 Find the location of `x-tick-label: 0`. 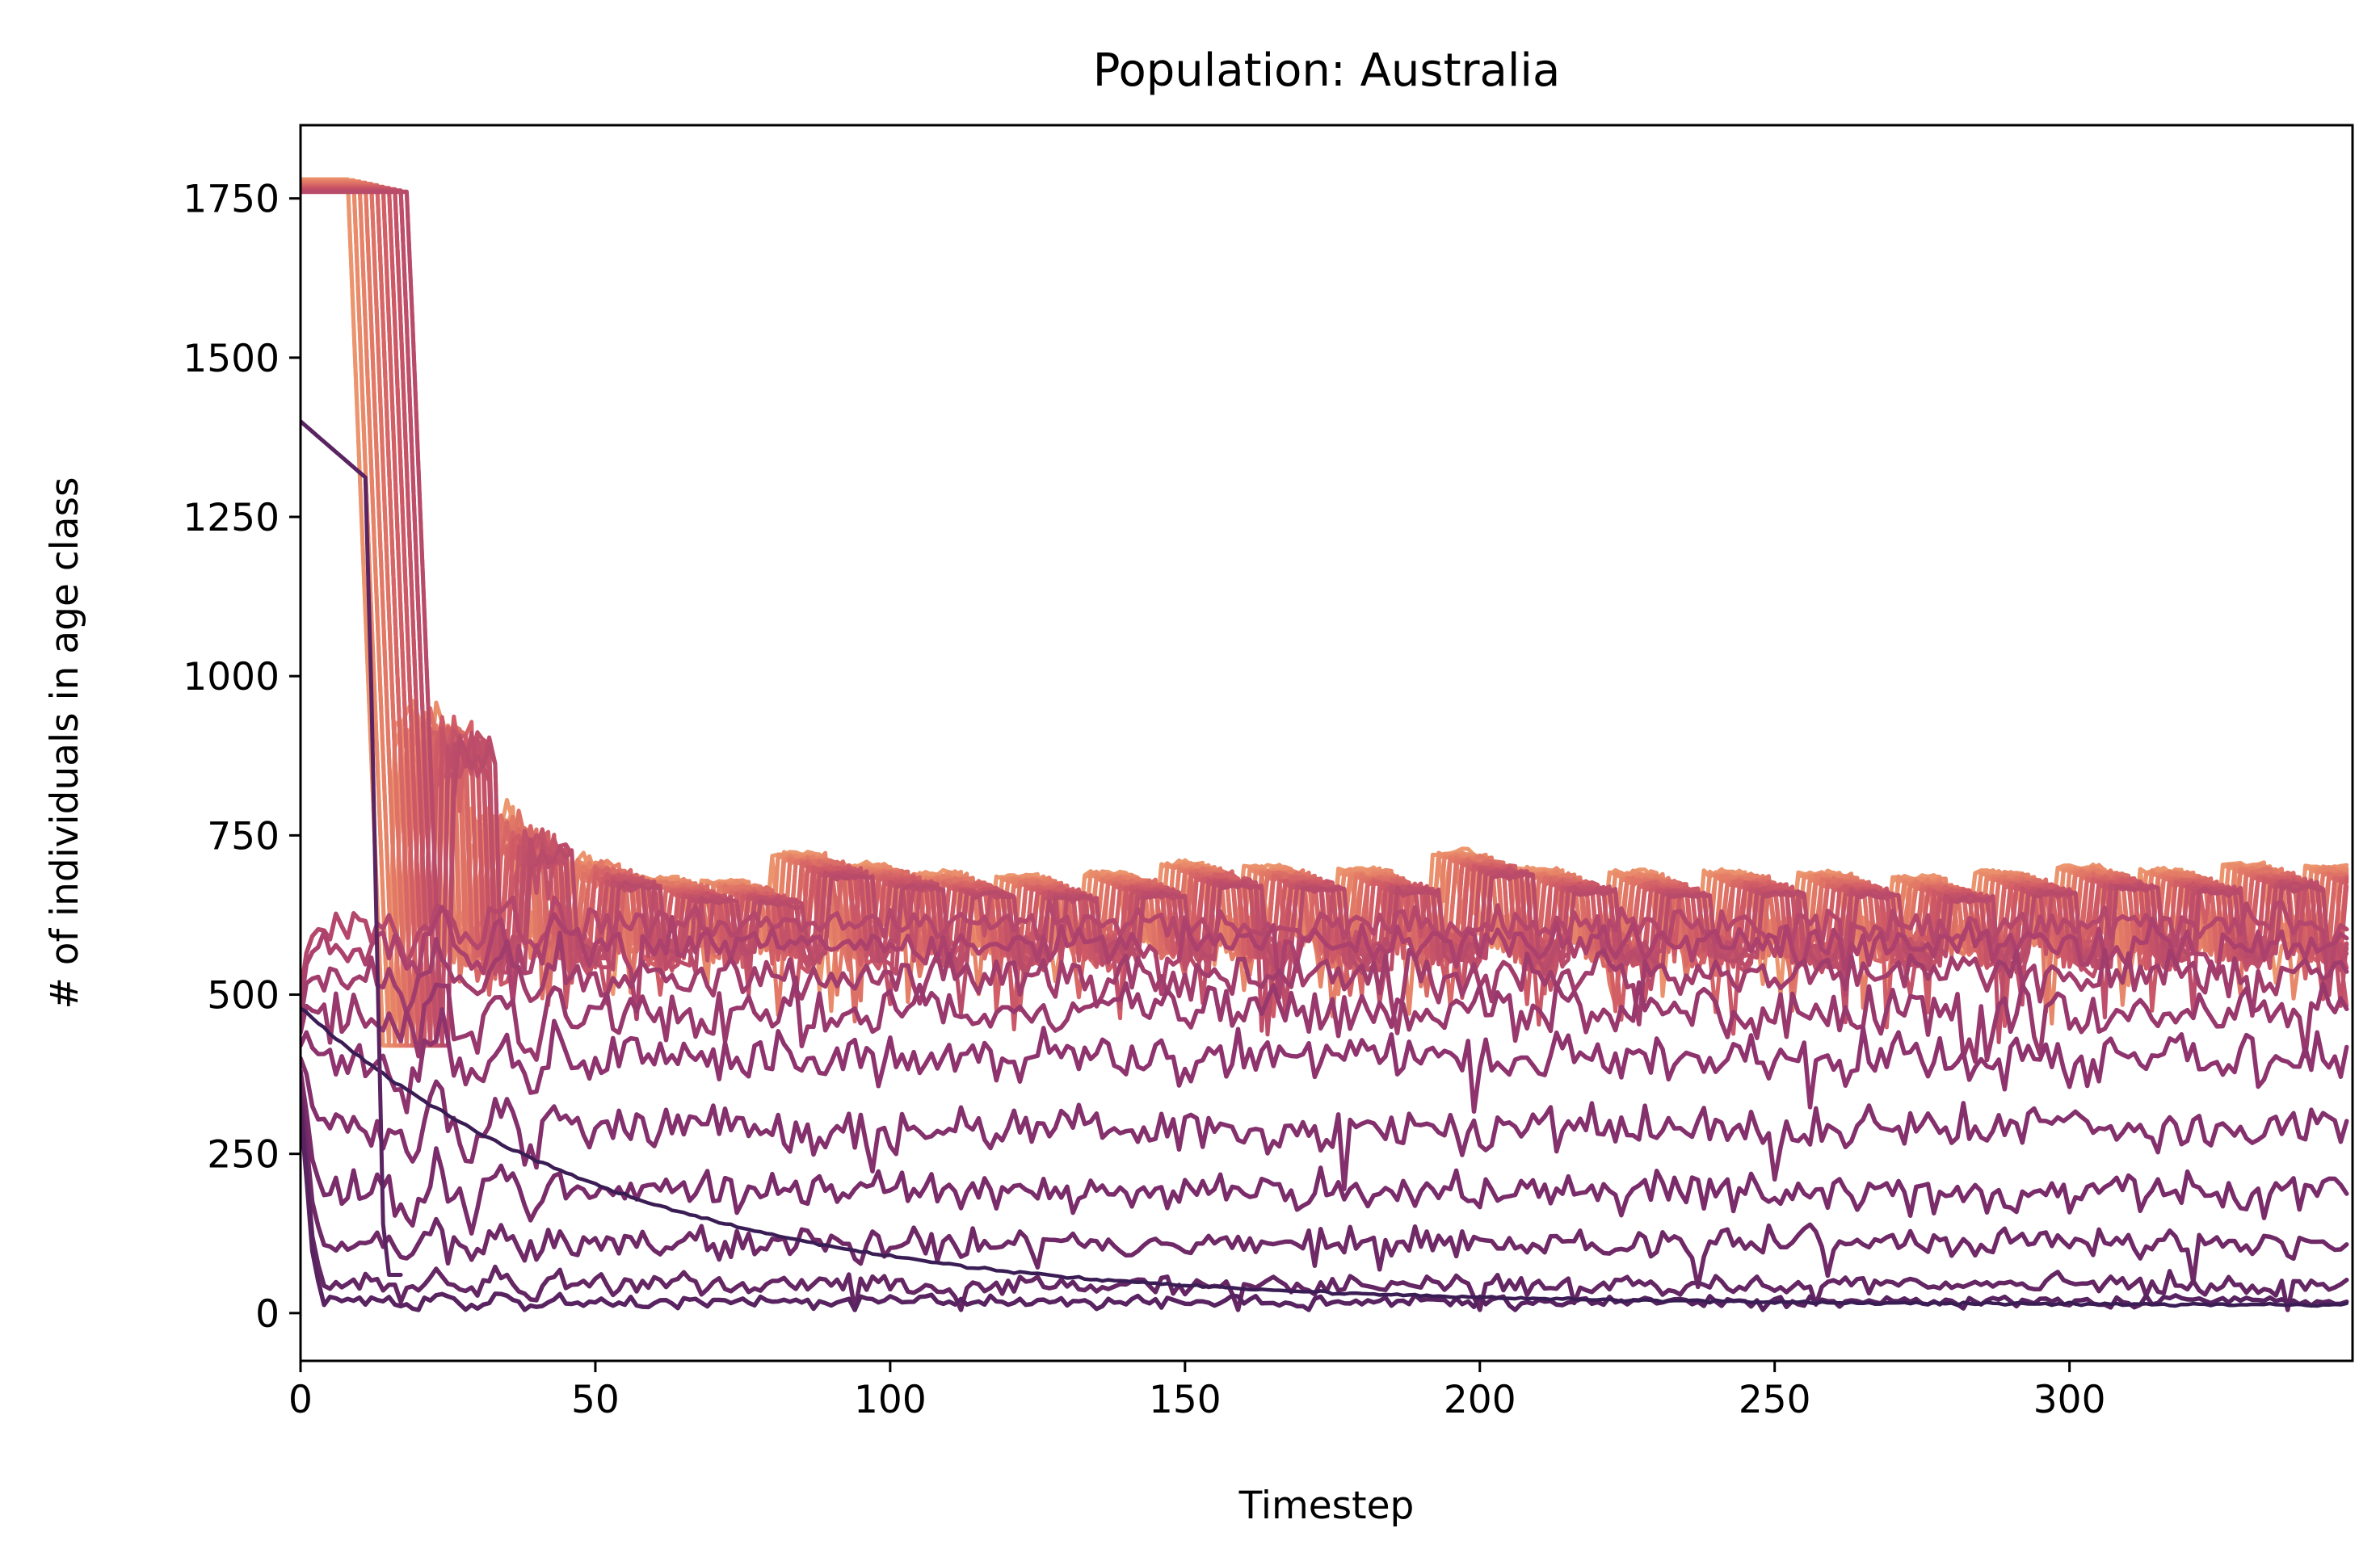

x-tick-label: 0 is located at coordinates (300, 1400).